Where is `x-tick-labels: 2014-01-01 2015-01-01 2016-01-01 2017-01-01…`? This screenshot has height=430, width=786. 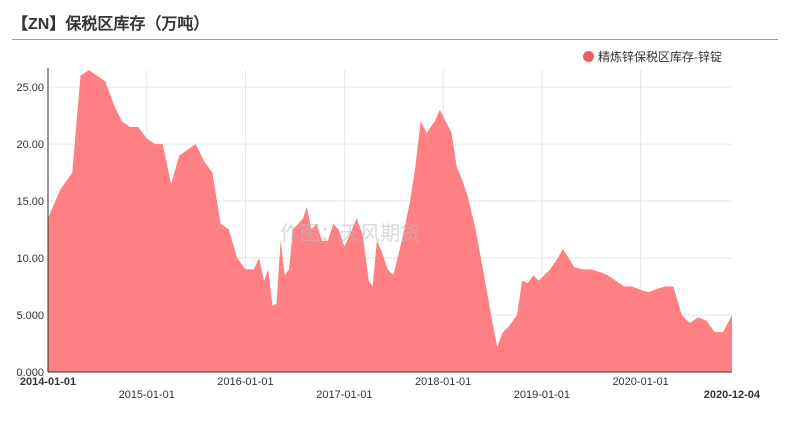
x-tick-labels: 2014-01-01 2015-01-01 2016-01-01 2017-01-01… is located at coordinates (390, 388).